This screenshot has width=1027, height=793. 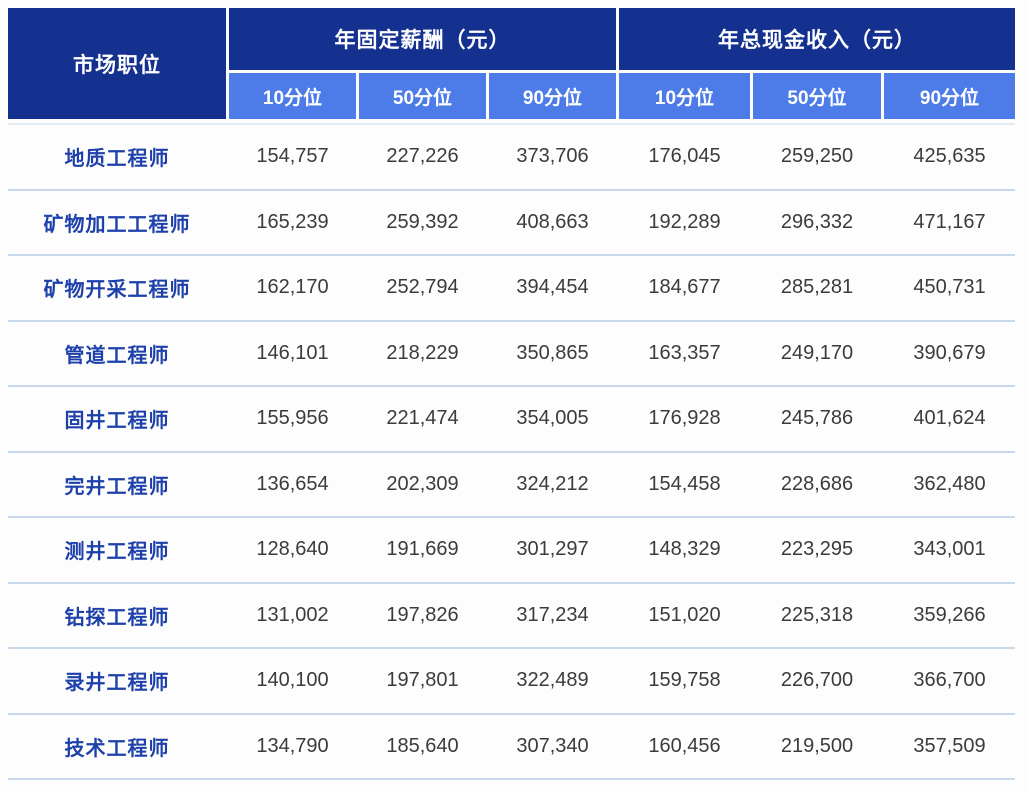 I want to click on cash-p50-header: 50分位, so click(x=817, y=96).